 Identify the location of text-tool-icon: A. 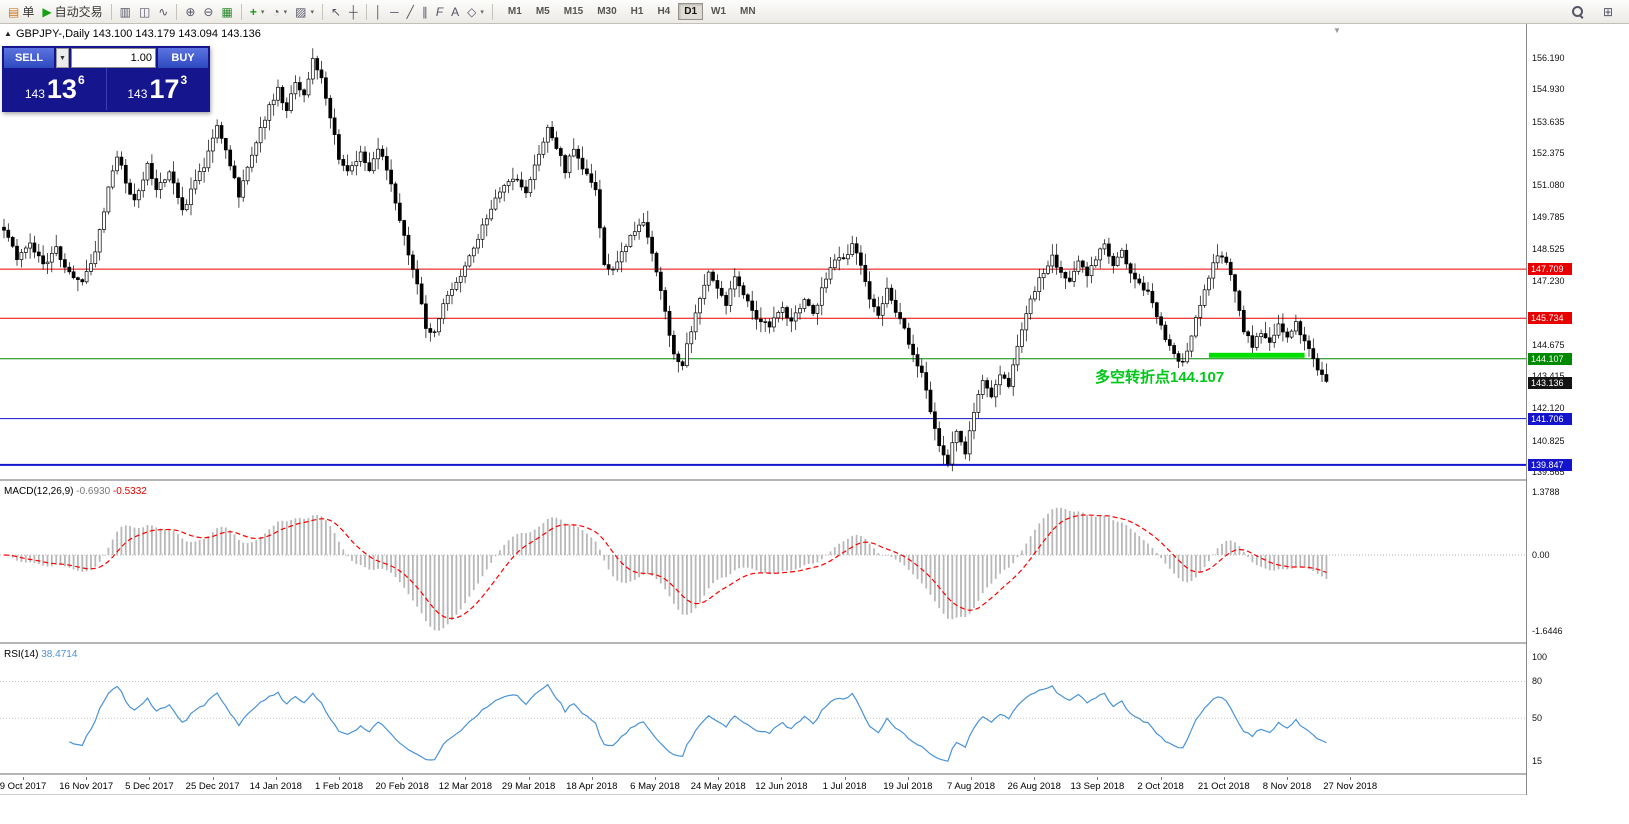
(455, 11).